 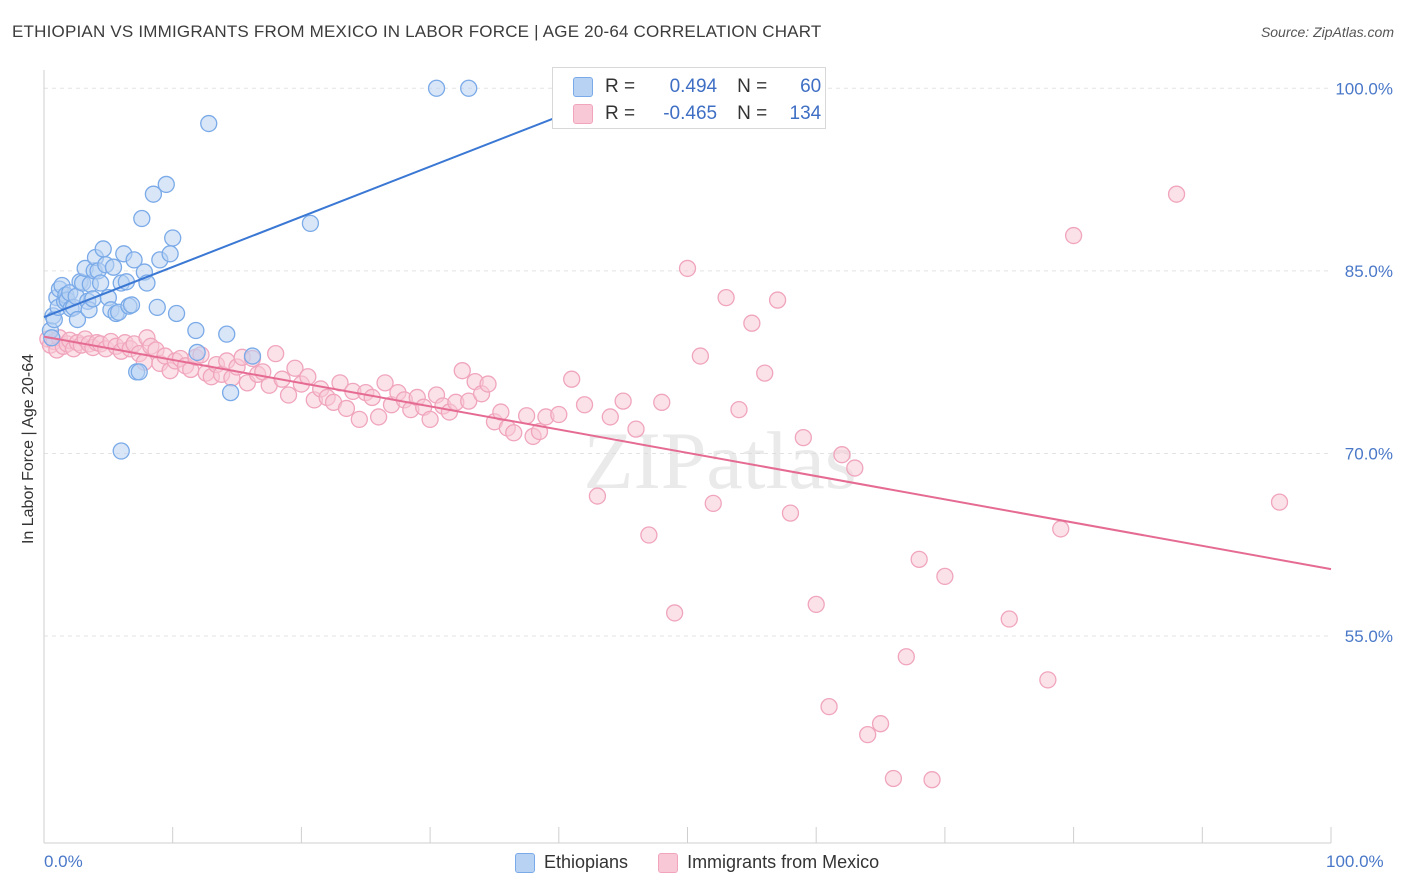 I want to click on n-value: 60, so click(x=811, y=86).